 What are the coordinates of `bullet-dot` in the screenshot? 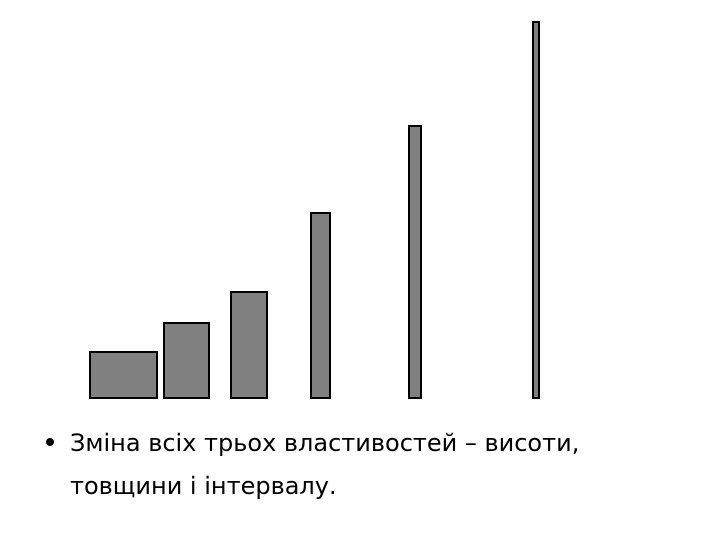 It's located at (50, 442).